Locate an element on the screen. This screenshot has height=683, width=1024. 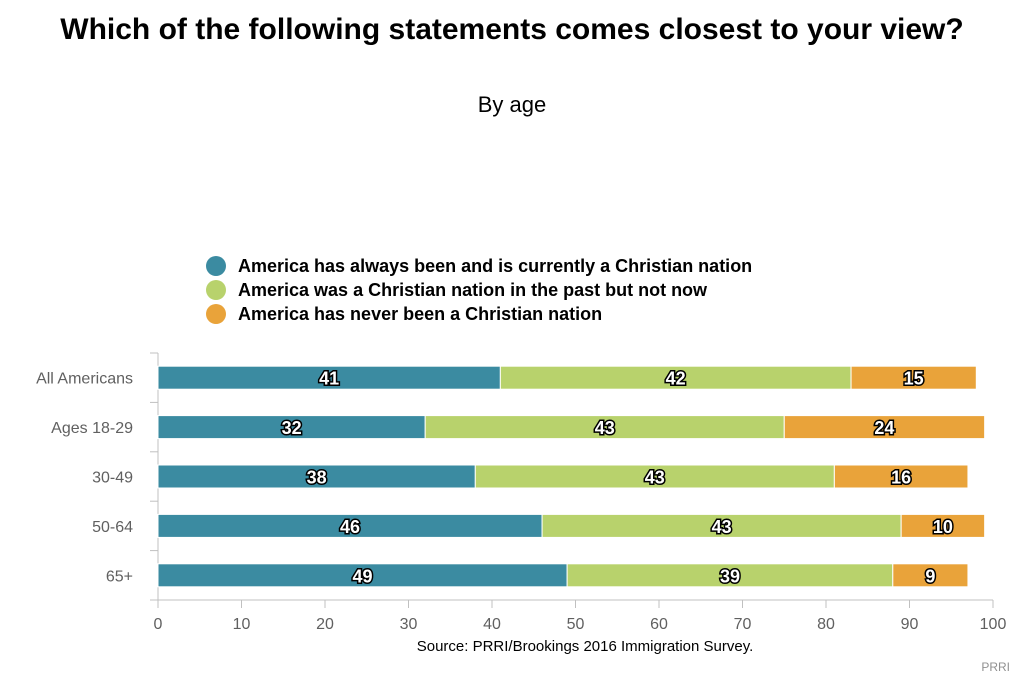
x-tick-label: 10 is located at coordinates (242, 624).